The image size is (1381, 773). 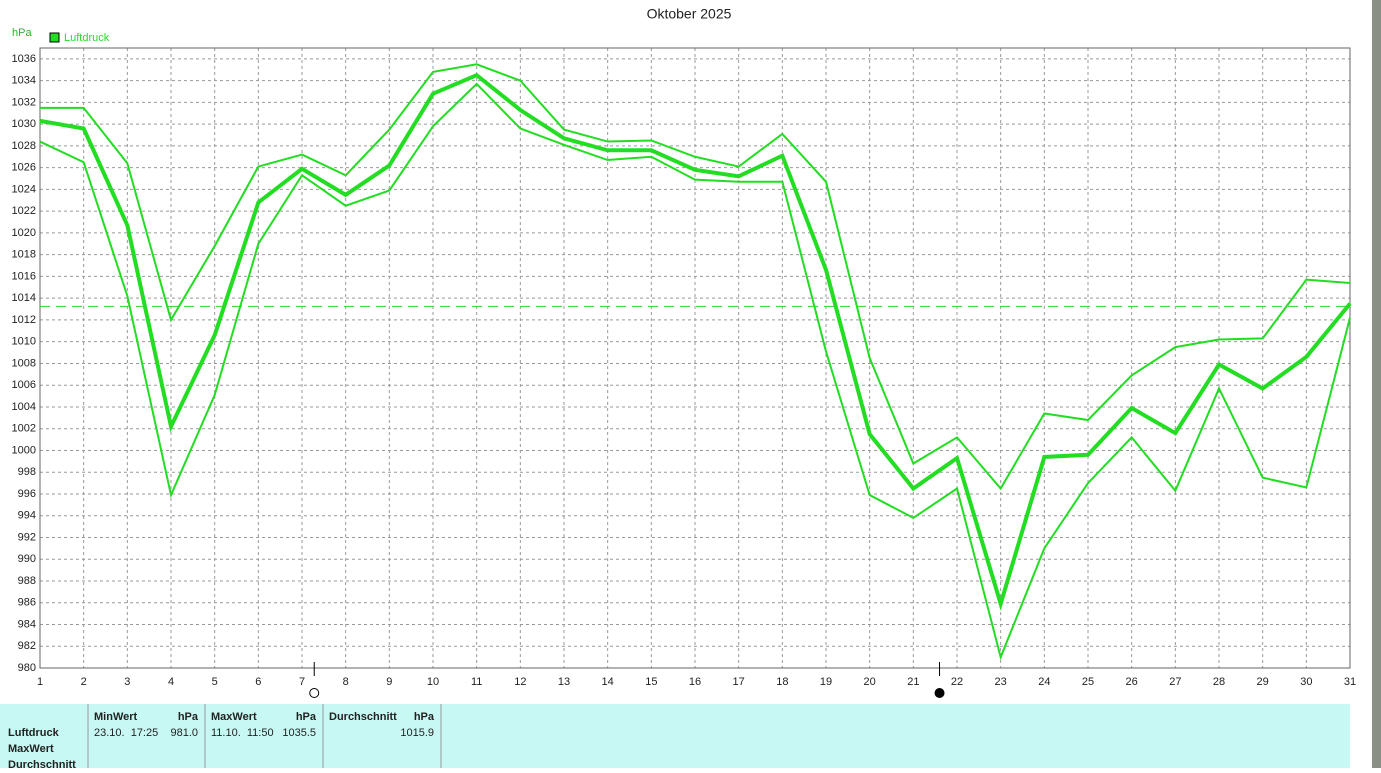 I want to click on row-label: Luftdruck, so click(x=34, y=733).